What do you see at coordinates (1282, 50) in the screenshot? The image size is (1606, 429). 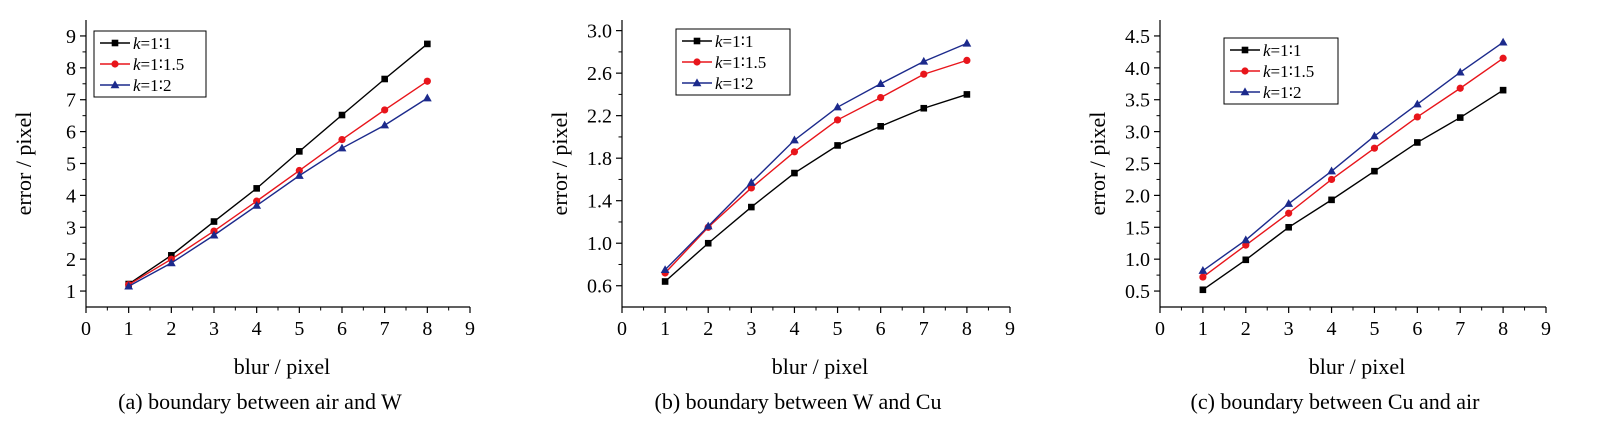 I see `legend-label: k=1∶1` at bounding box center [1282, 50].